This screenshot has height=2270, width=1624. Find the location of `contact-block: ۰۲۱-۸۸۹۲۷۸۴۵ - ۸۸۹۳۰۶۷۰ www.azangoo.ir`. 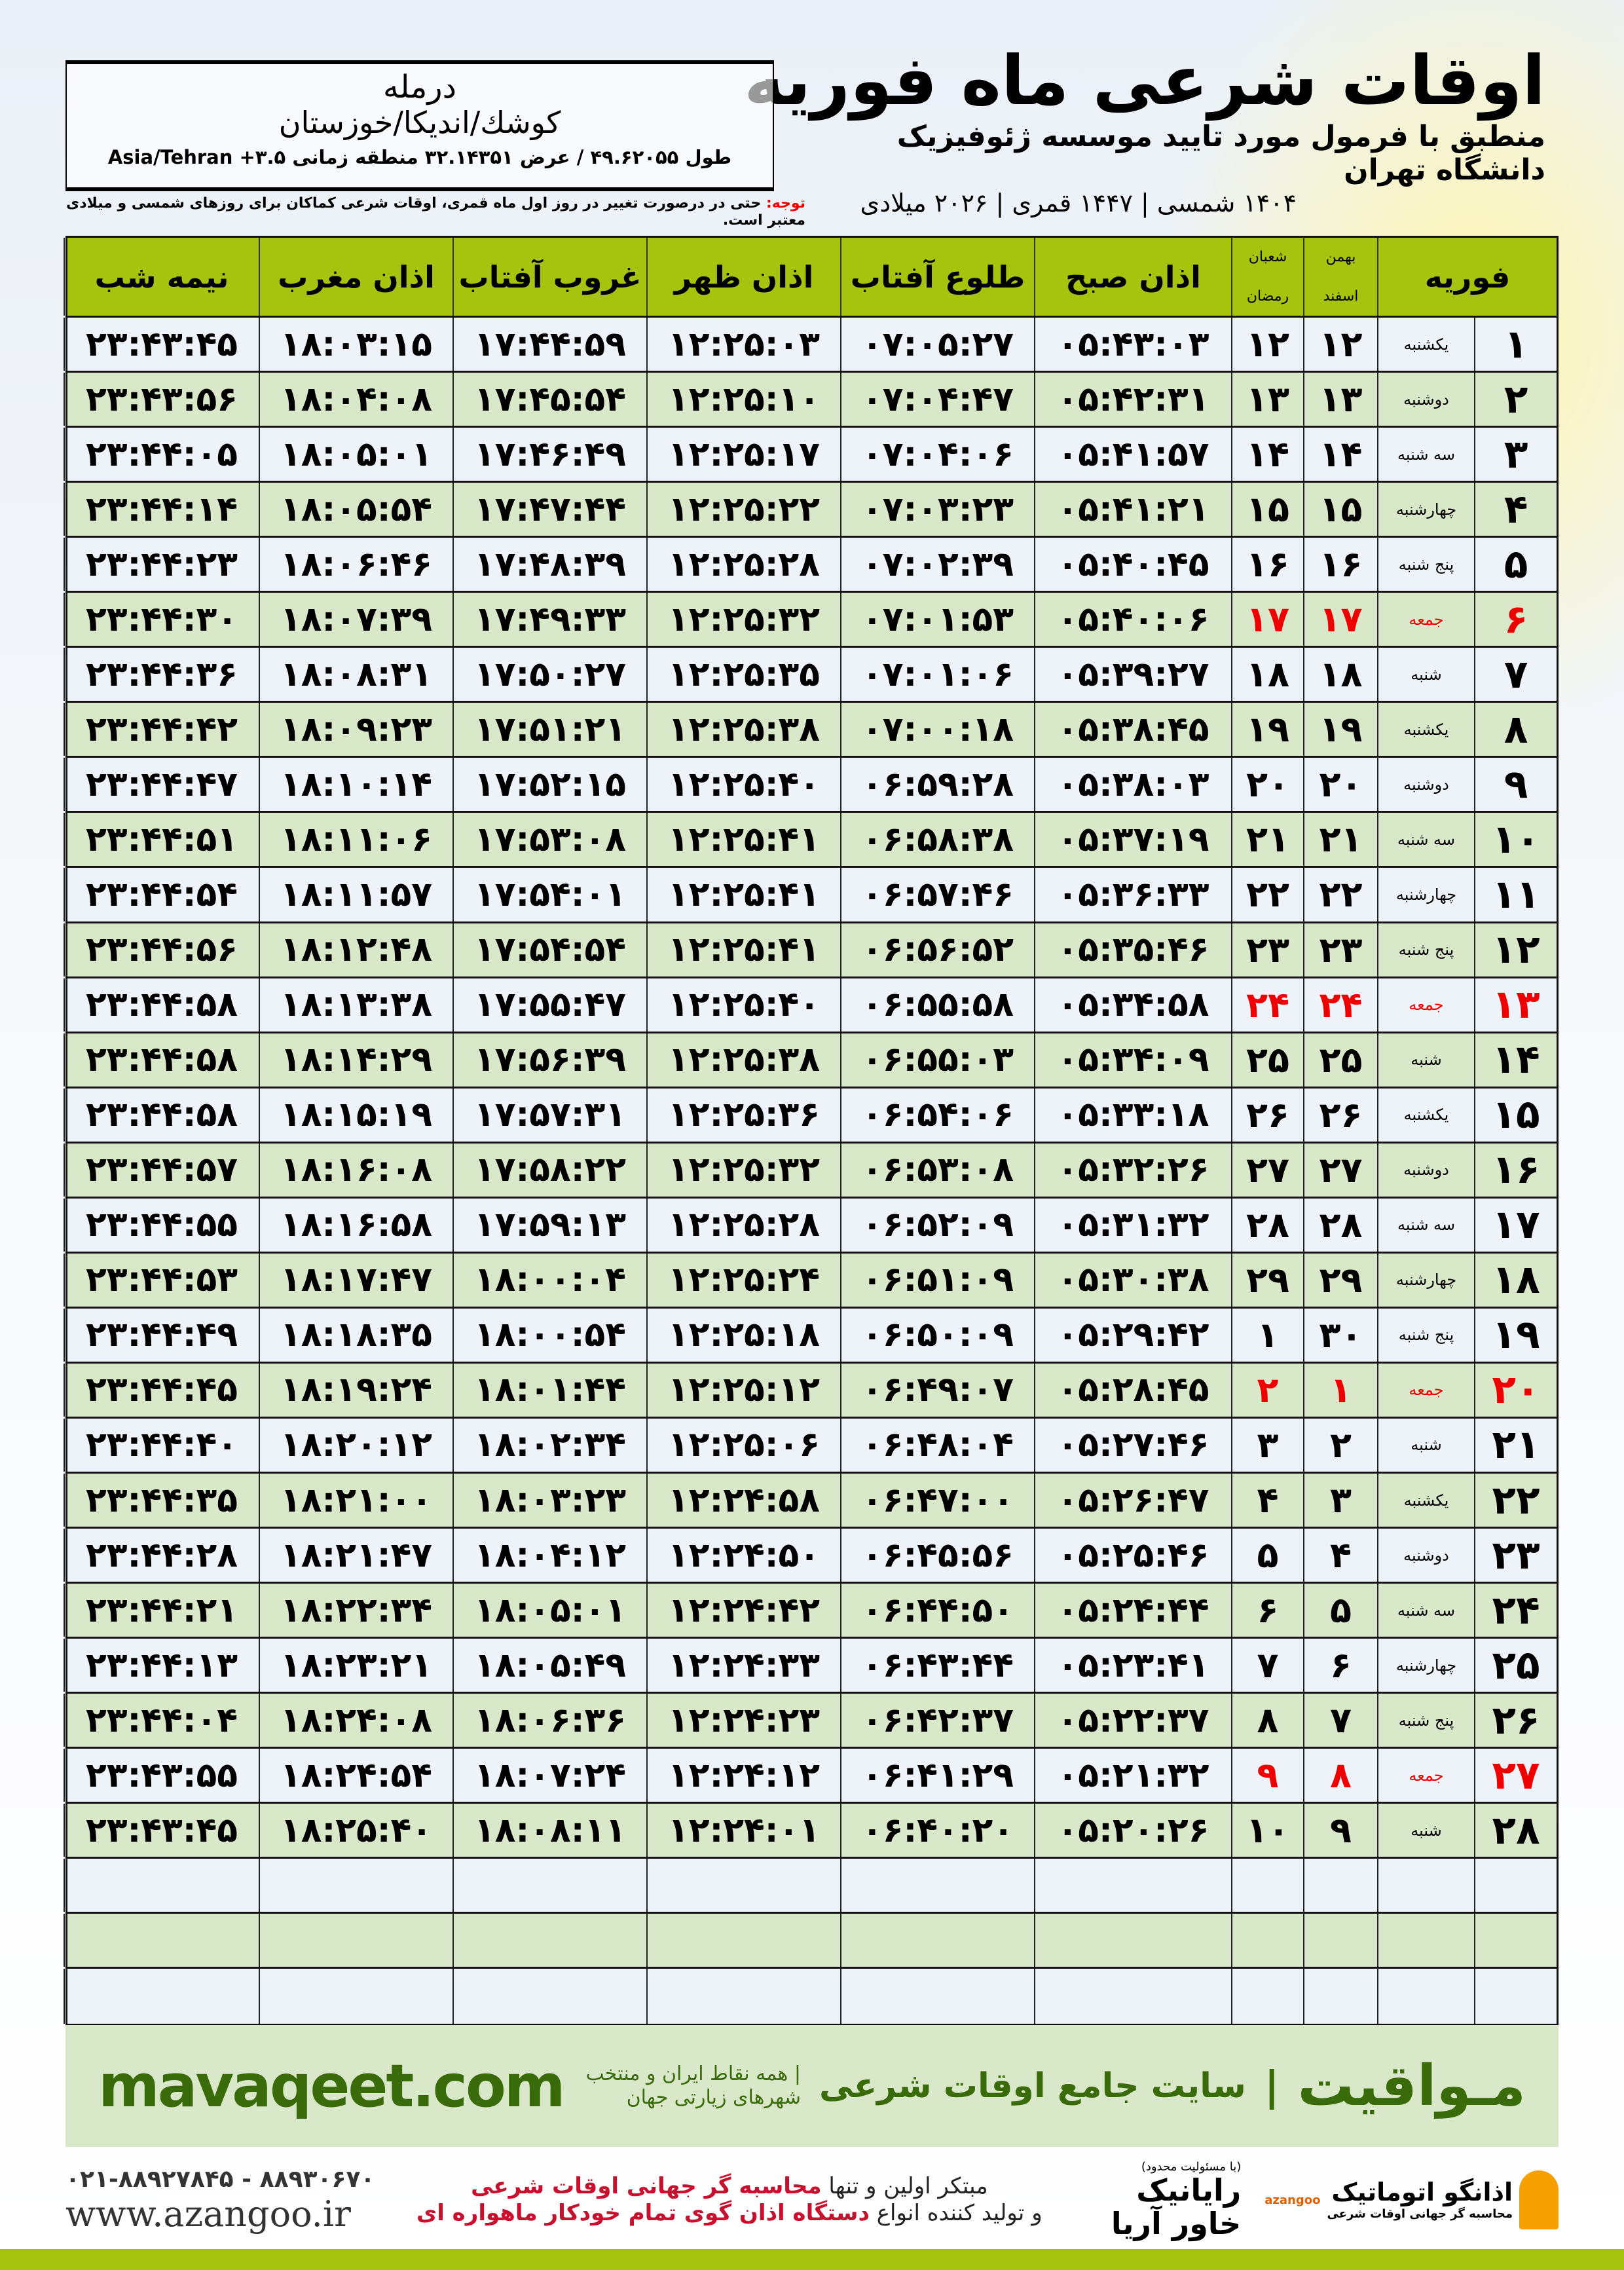

contact-block: ۰۲۱-۸۸۹۲۷۸۴۵ - ۸۸۹۳۰۶۷۰ www.azangoo.ir is located at coordinates (220, 2200).